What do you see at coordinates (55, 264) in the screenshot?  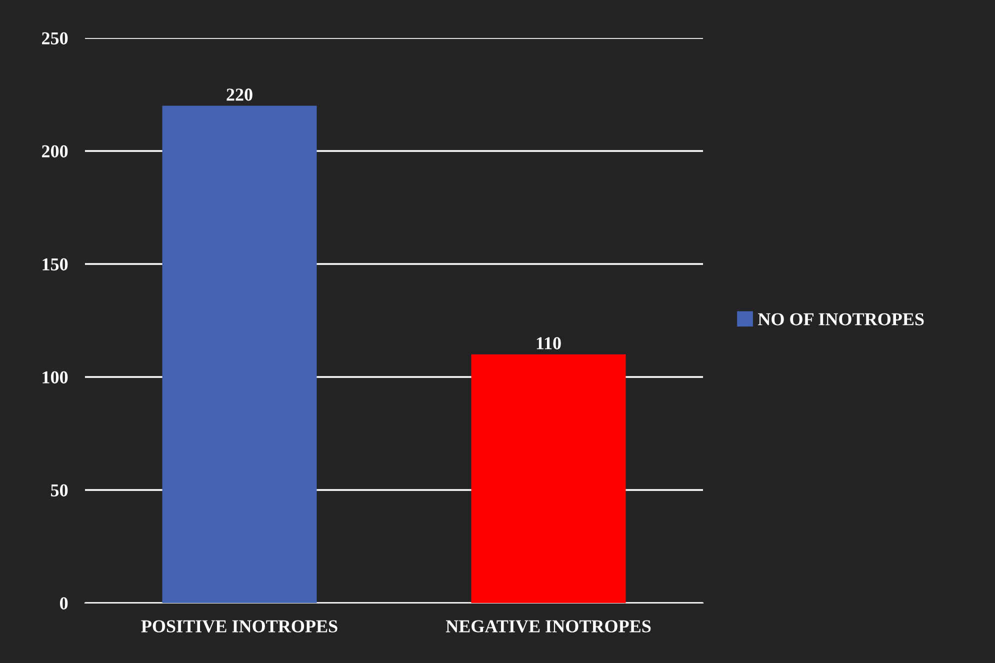 I see `y-tick-label: 150` at bounding box center [55, 264].